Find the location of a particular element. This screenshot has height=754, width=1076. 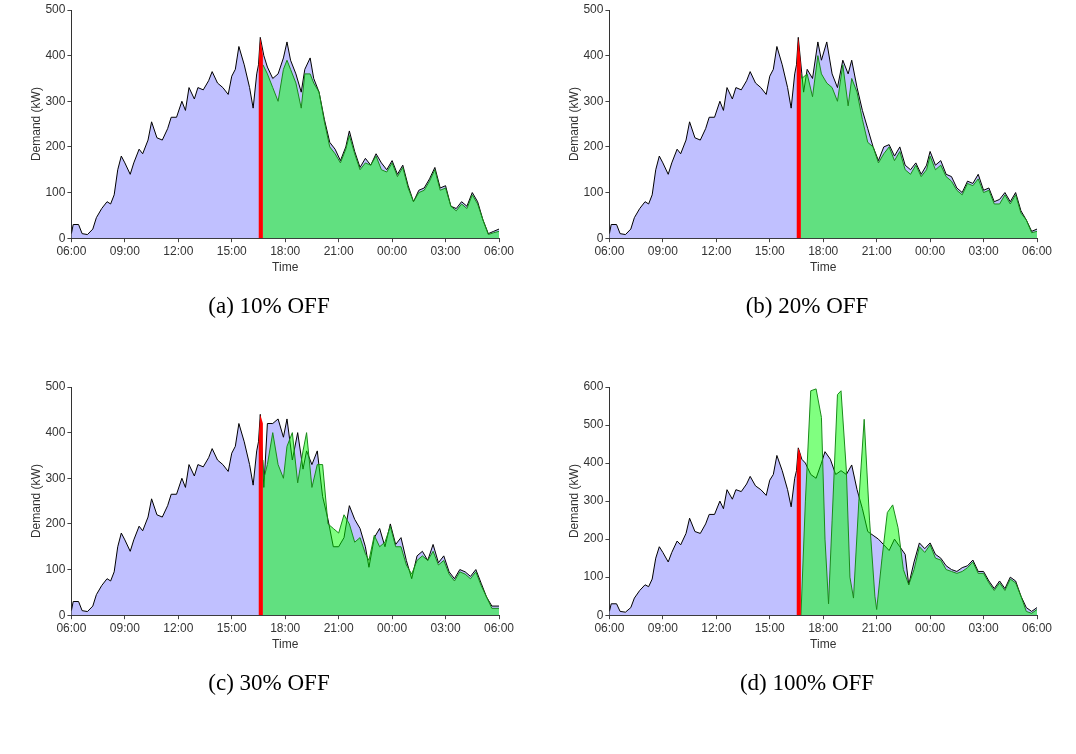

text: (c) 30% OFF is located at coordinates (269, 683).